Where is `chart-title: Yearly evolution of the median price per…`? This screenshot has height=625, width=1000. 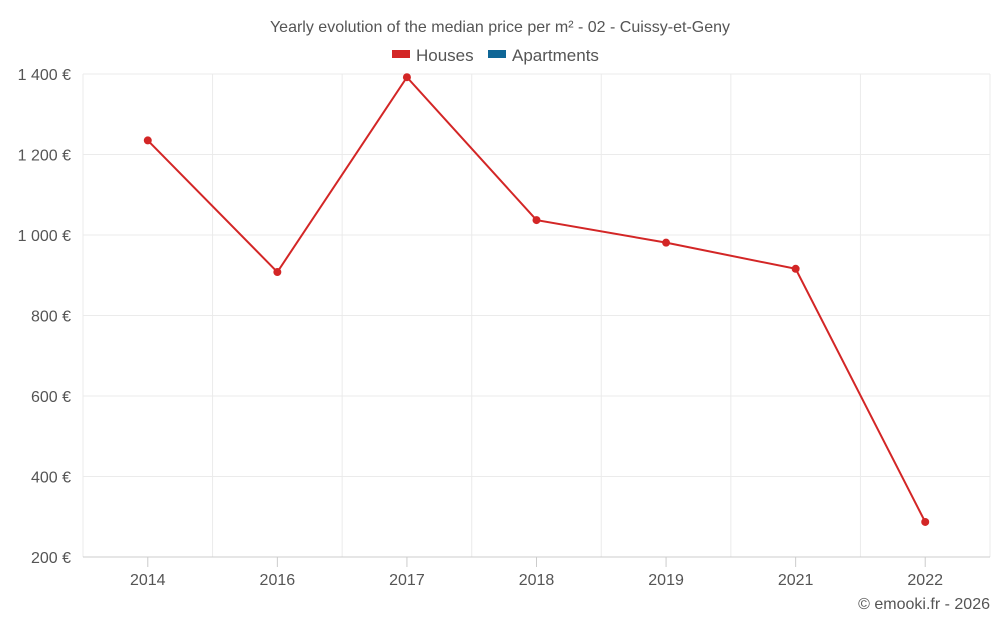 chart-title: Yearly evolution of the median price per… is located at coordinates (500, 27).